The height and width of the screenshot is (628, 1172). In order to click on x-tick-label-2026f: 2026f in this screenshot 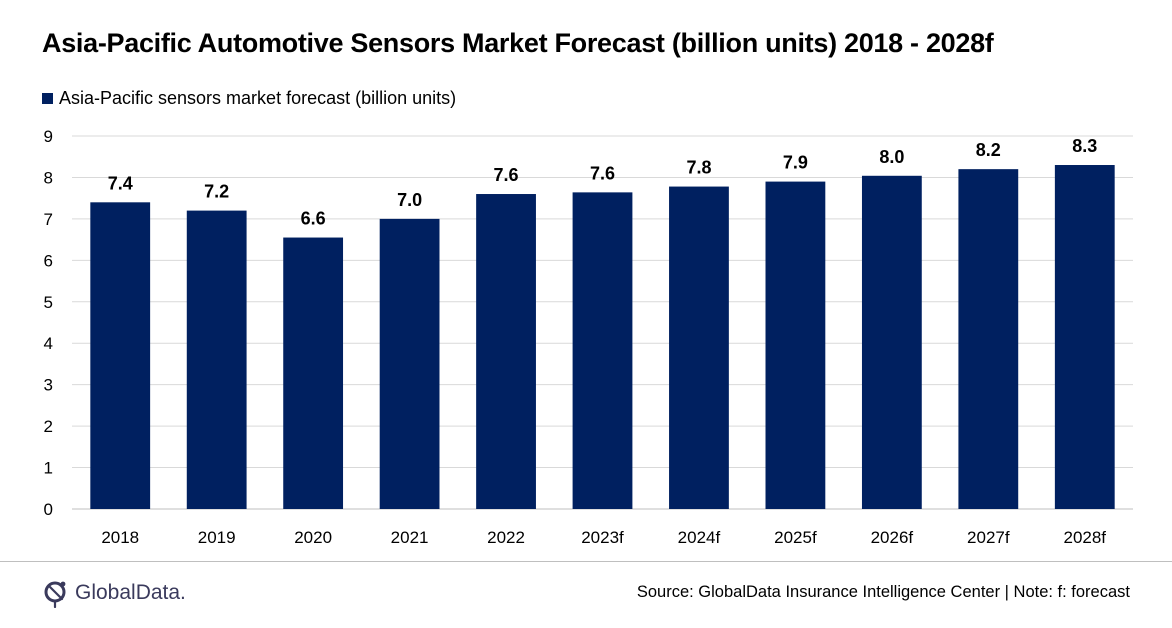, I will do `click(892, 537)`.